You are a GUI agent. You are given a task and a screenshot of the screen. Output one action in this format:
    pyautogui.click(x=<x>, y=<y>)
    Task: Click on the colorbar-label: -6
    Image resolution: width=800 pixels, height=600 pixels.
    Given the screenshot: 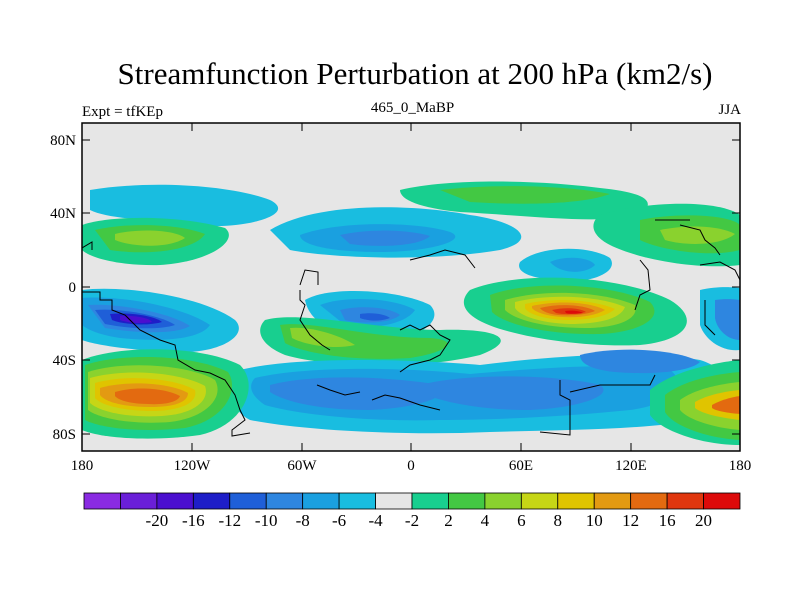 What is the action you would take?
    pyautogui.click(x=339, y=520)
    